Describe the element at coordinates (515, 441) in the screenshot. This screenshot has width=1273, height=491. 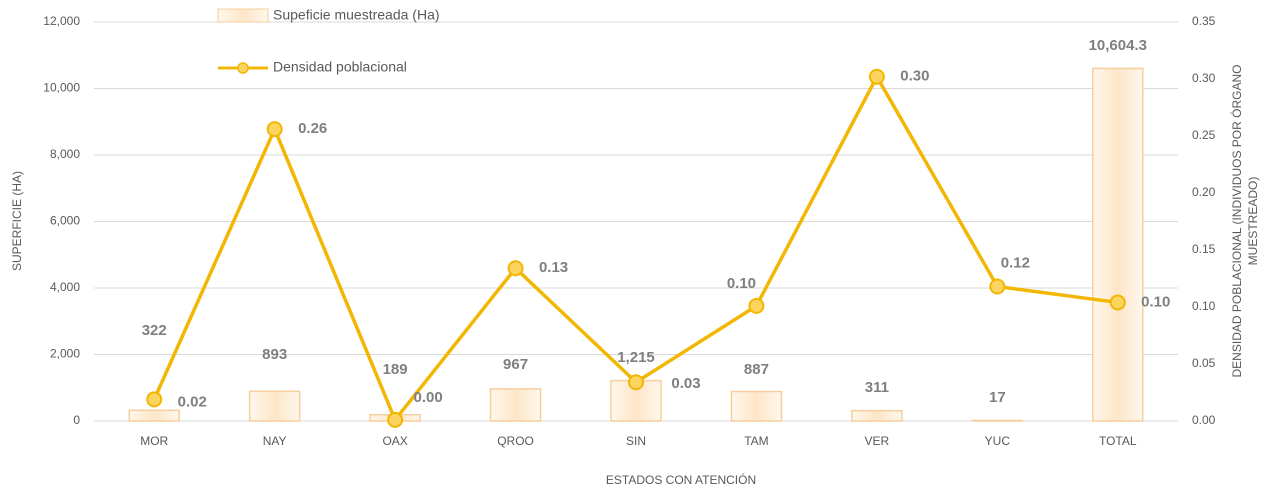
I see `x-tick-label: QROO` at that location.